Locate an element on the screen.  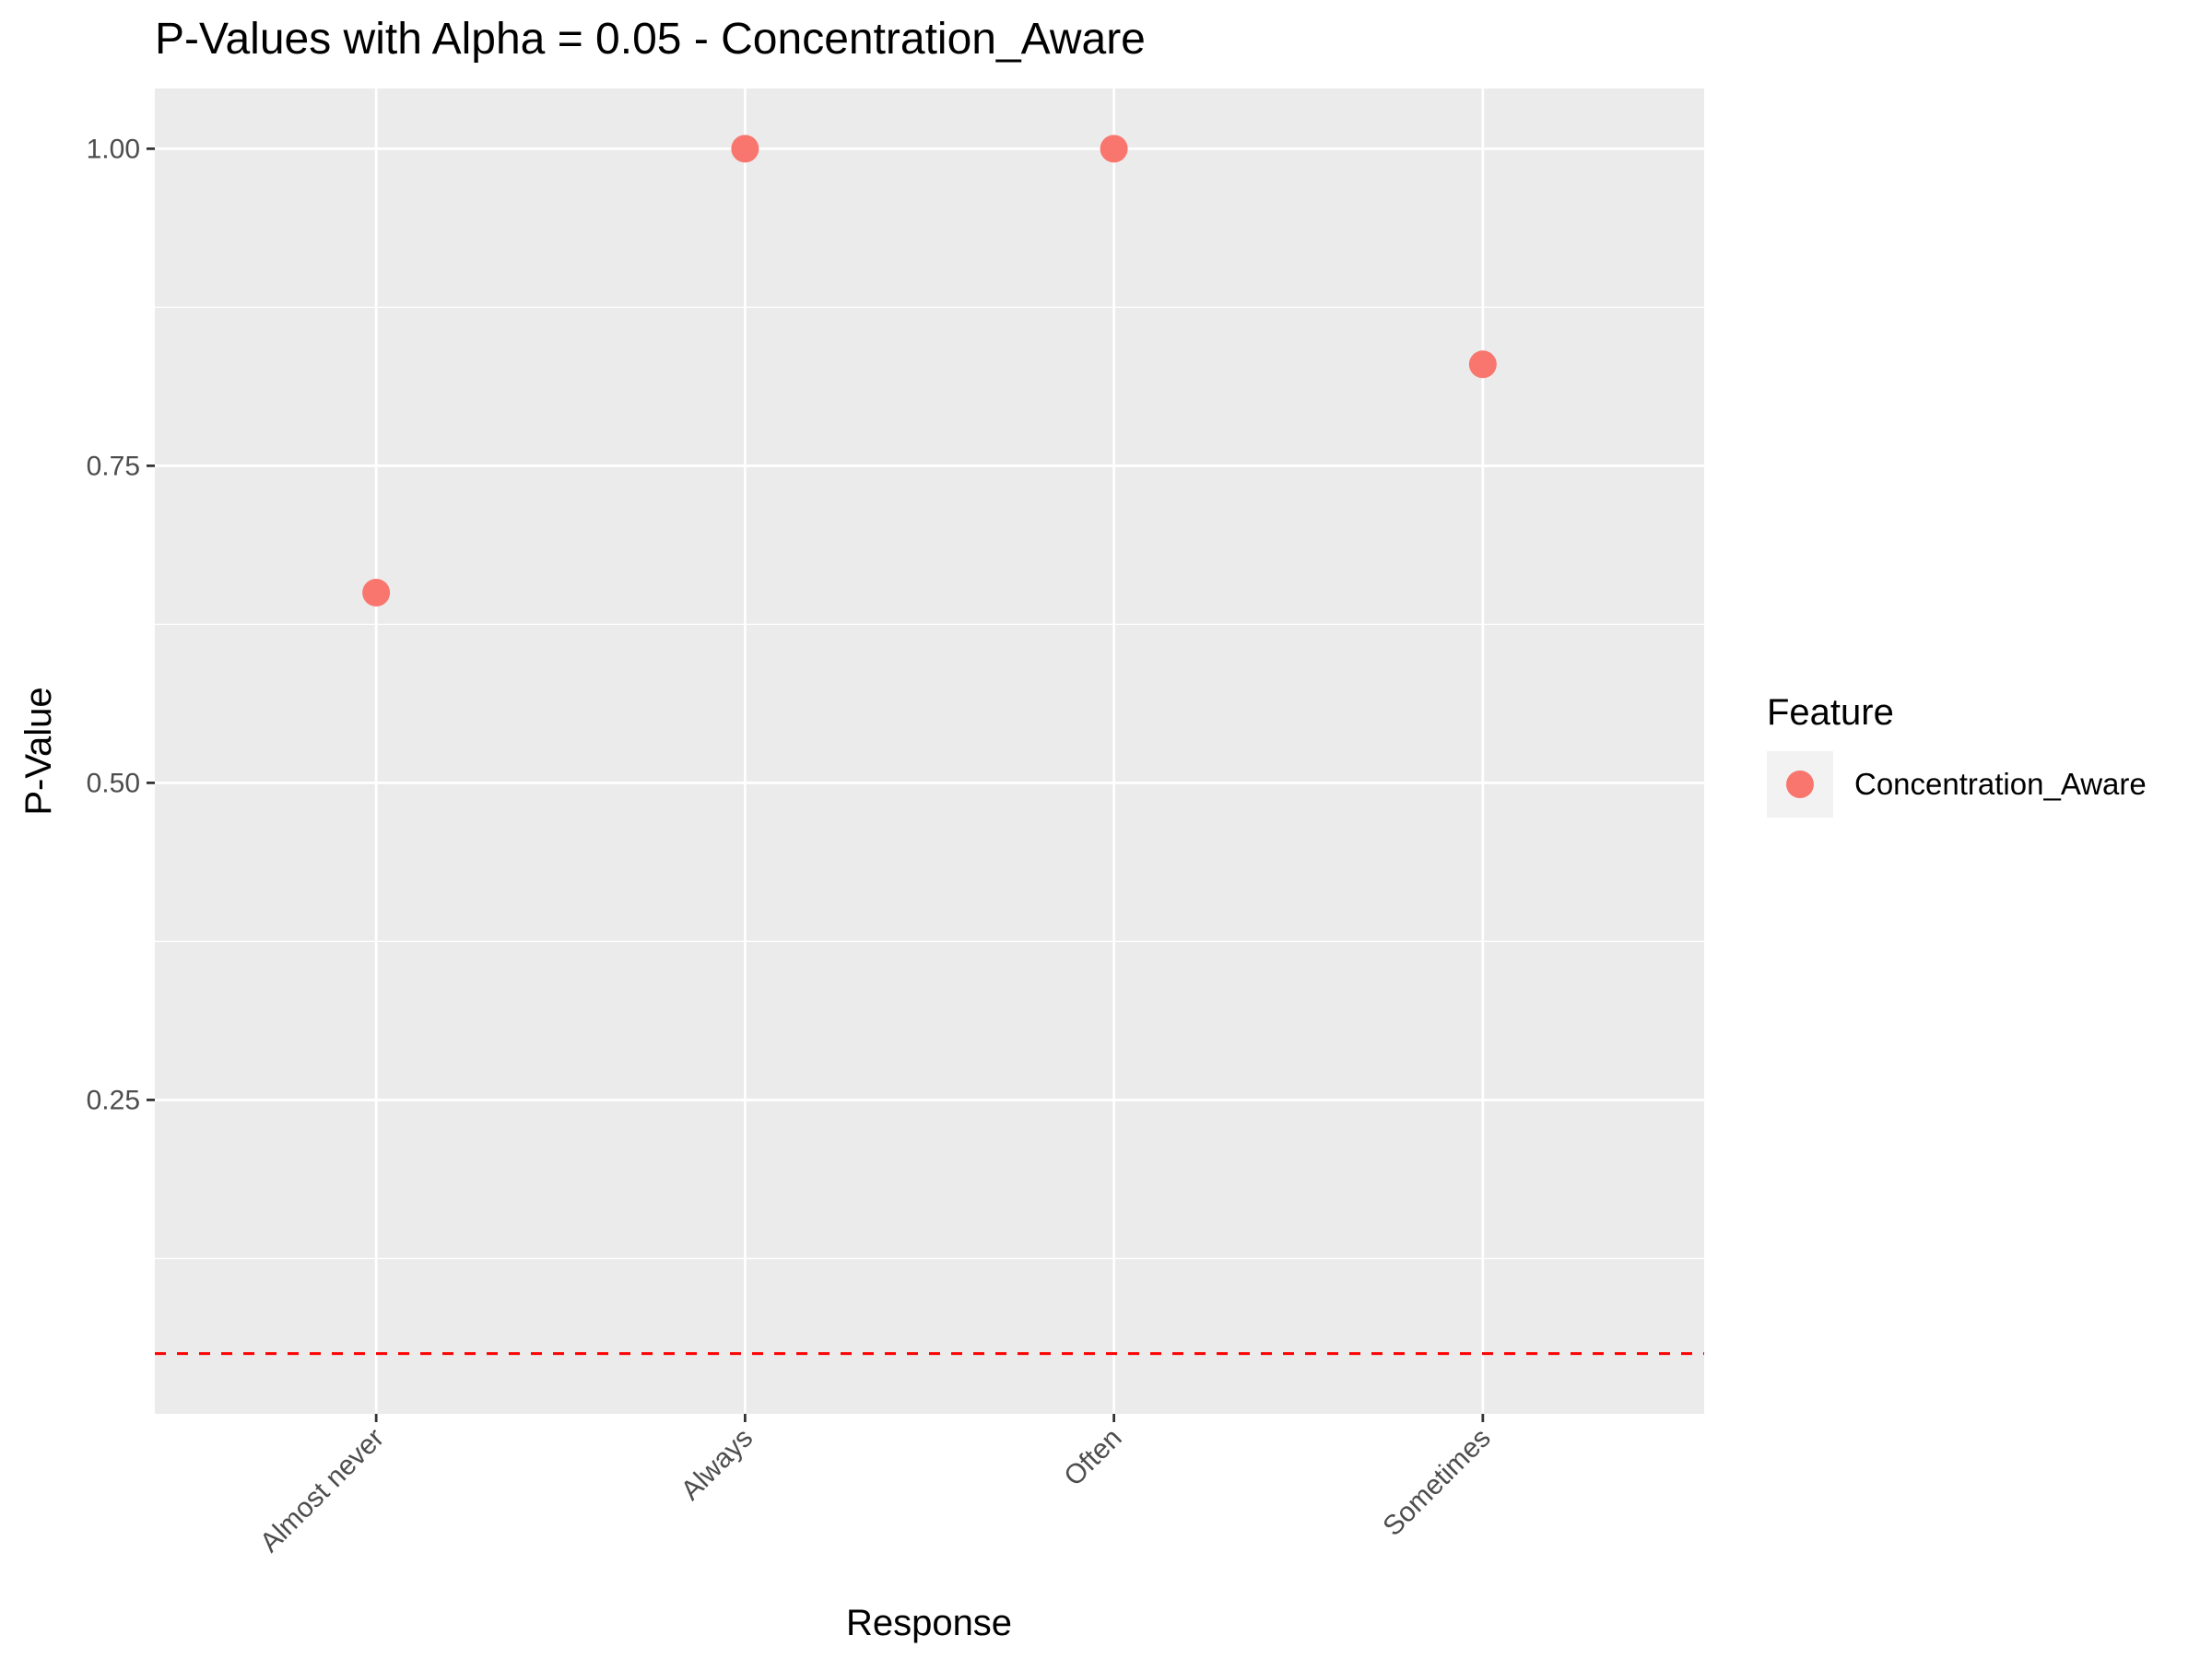
legend-title: Feature is located at coordinates (1830, 712).